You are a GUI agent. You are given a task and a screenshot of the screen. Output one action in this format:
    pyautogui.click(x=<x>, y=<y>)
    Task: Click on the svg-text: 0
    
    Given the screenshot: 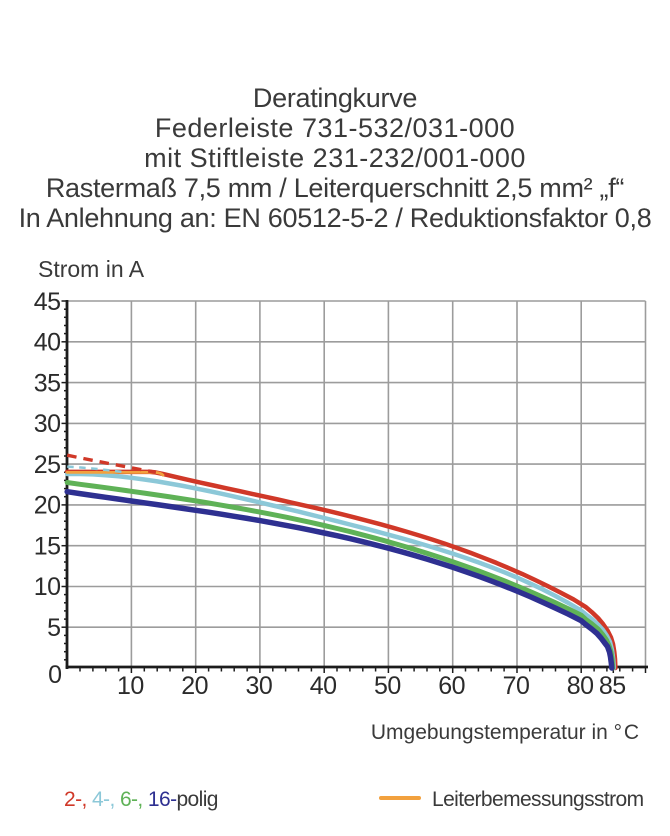 What is the action you would take?
    pyautogui.click(x=54, y=675)
    